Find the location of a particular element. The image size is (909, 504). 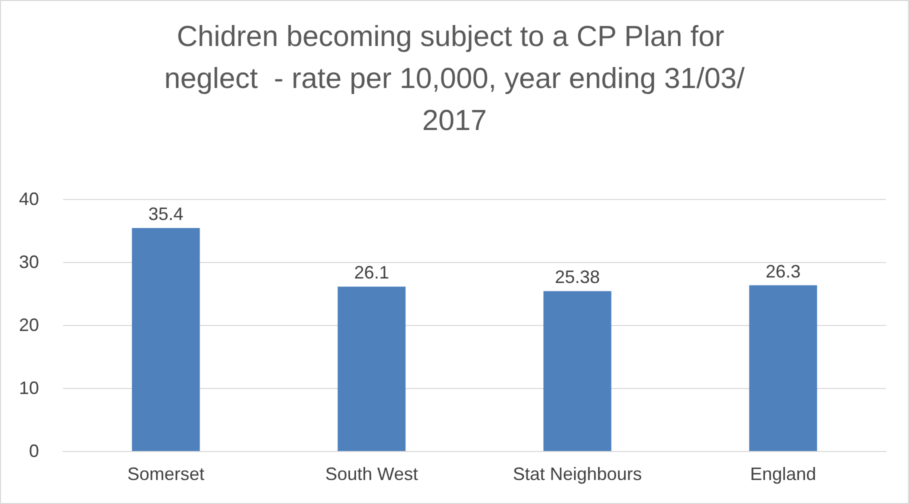

y-tick-label: 10 is located at coordinates (28, 388).